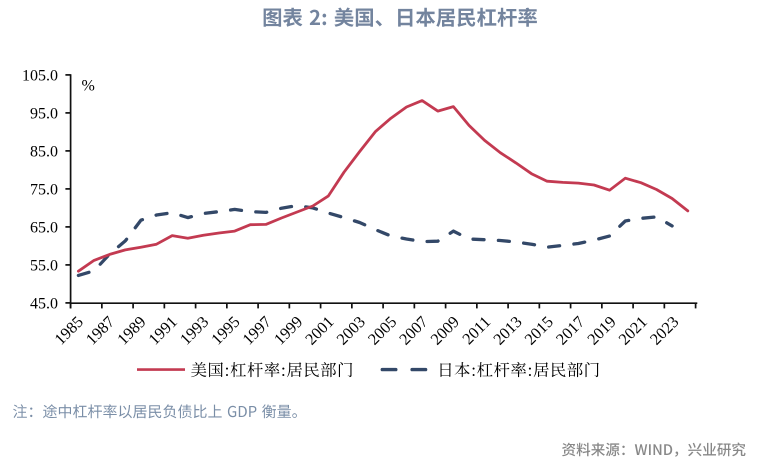  What do you see at coordinates (44, 227) in the screenshot?
I see `svg-text: 65.0` at bounding box center [44, 227].